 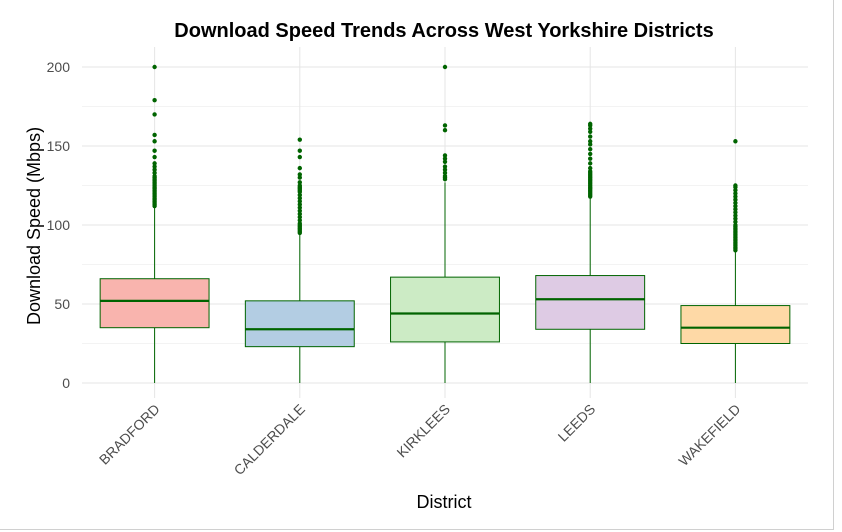 I want to click on box-calderdale, so click(x=299, y=260).